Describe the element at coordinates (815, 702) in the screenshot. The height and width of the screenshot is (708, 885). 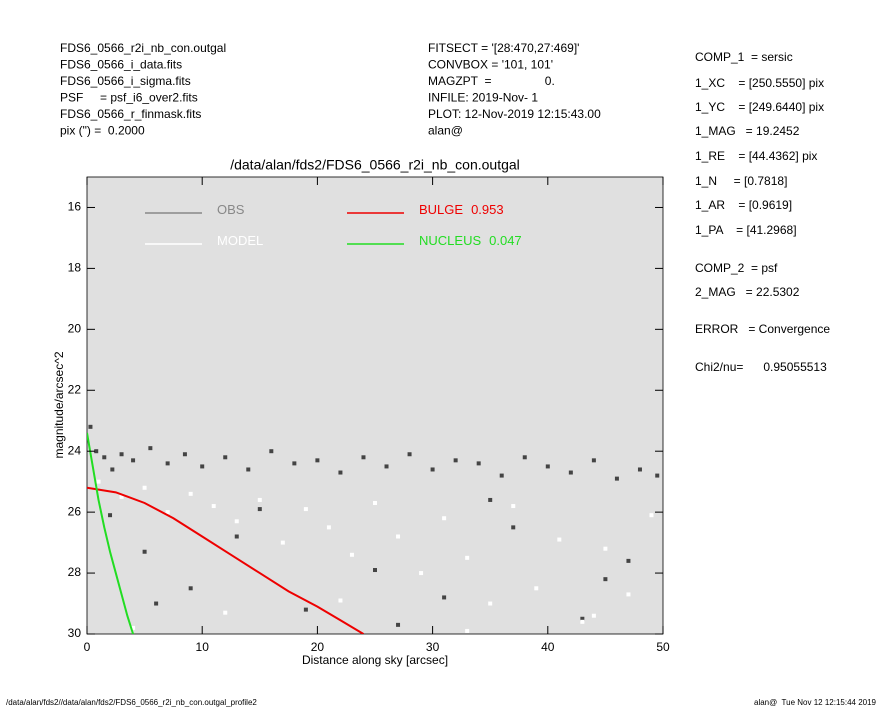
I see `footer-stamp: alan@ Tue Nov 12 12:15:44 2019` at that location.